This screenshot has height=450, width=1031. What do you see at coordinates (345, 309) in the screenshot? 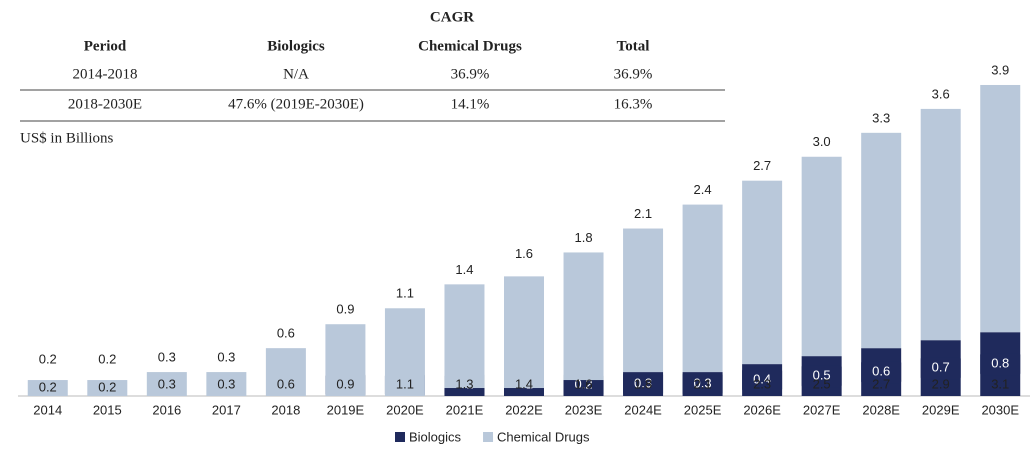
I see `total-label: 0.9` at bounding box center [345, 309].